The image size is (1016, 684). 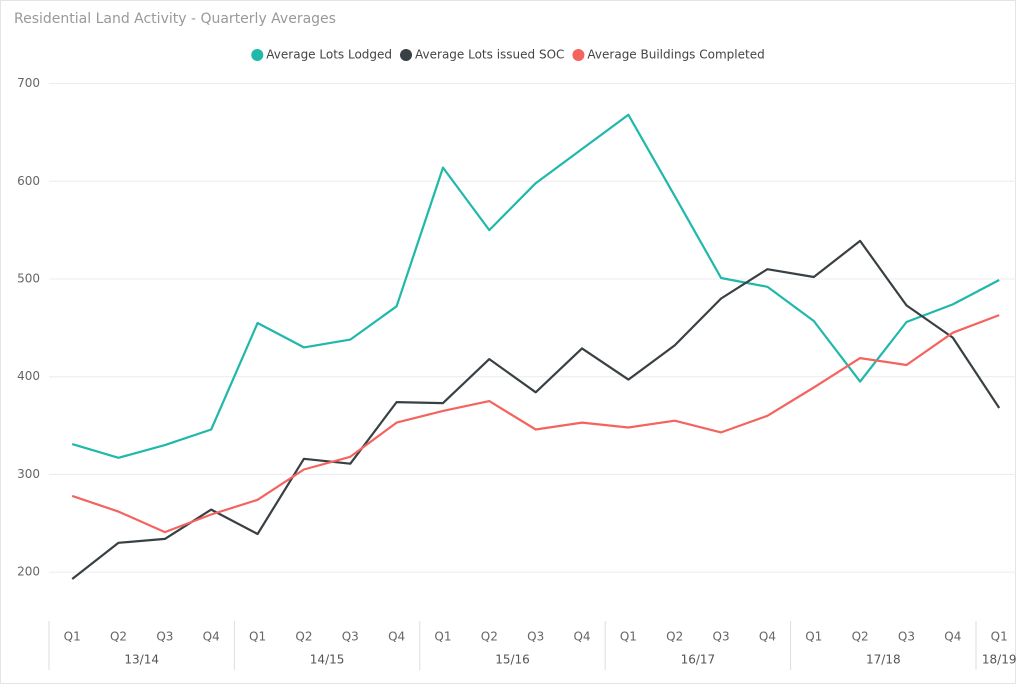 I want to click on x-group-label: 14/15, so click(x=327, y=660).